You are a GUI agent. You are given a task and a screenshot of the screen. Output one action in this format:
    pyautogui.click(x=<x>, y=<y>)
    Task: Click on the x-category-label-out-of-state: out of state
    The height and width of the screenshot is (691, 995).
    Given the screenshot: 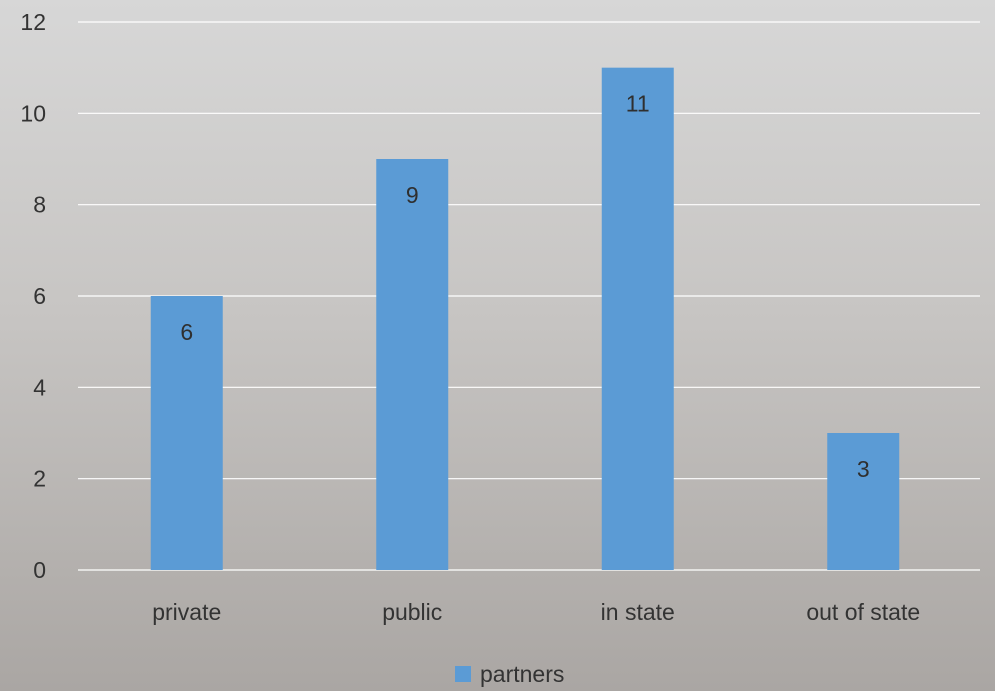 What is the action you would take?
    pyautogui.click(x=863, y=612)
    